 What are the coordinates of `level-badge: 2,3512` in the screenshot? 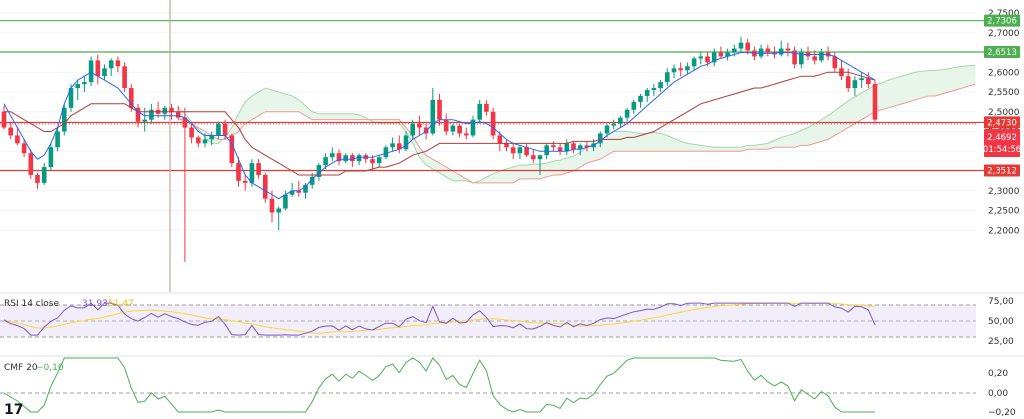 It's located at (1002, 170).